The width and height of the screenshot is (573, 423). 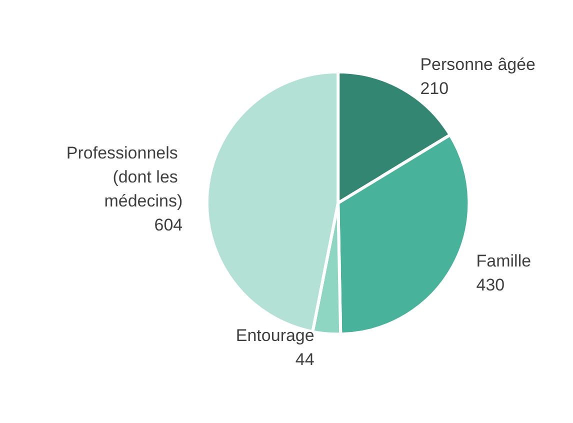 What do you see at coordinates (275, 336) in the screenshot?
I see `slice-label: Entourage` at bounding box center [275, 336].